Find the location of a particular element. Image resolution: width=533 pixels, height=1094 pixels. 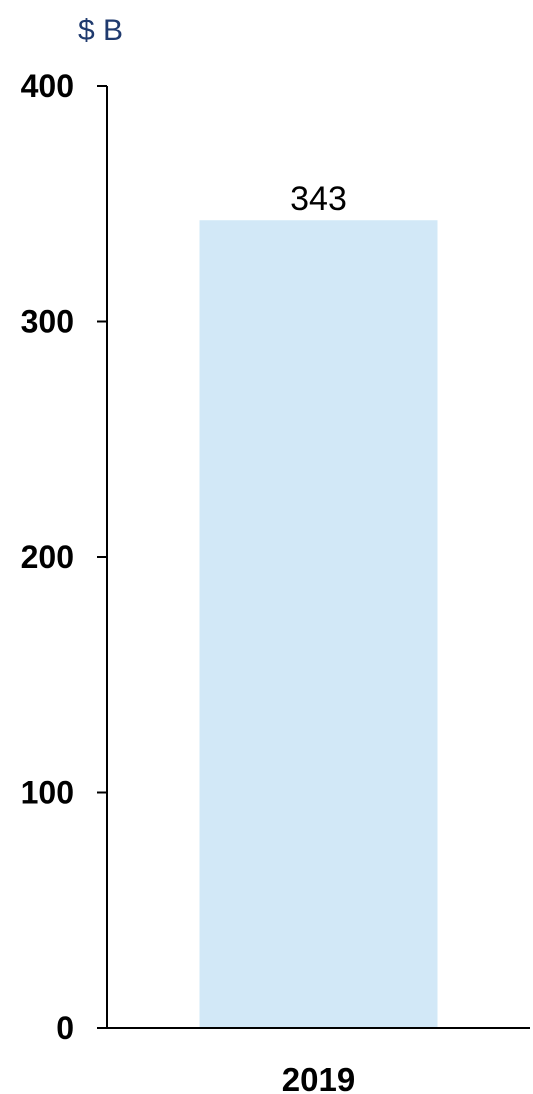

y-ticks-group: 0 100 200 300 400 is located at coordinates (64, 557).